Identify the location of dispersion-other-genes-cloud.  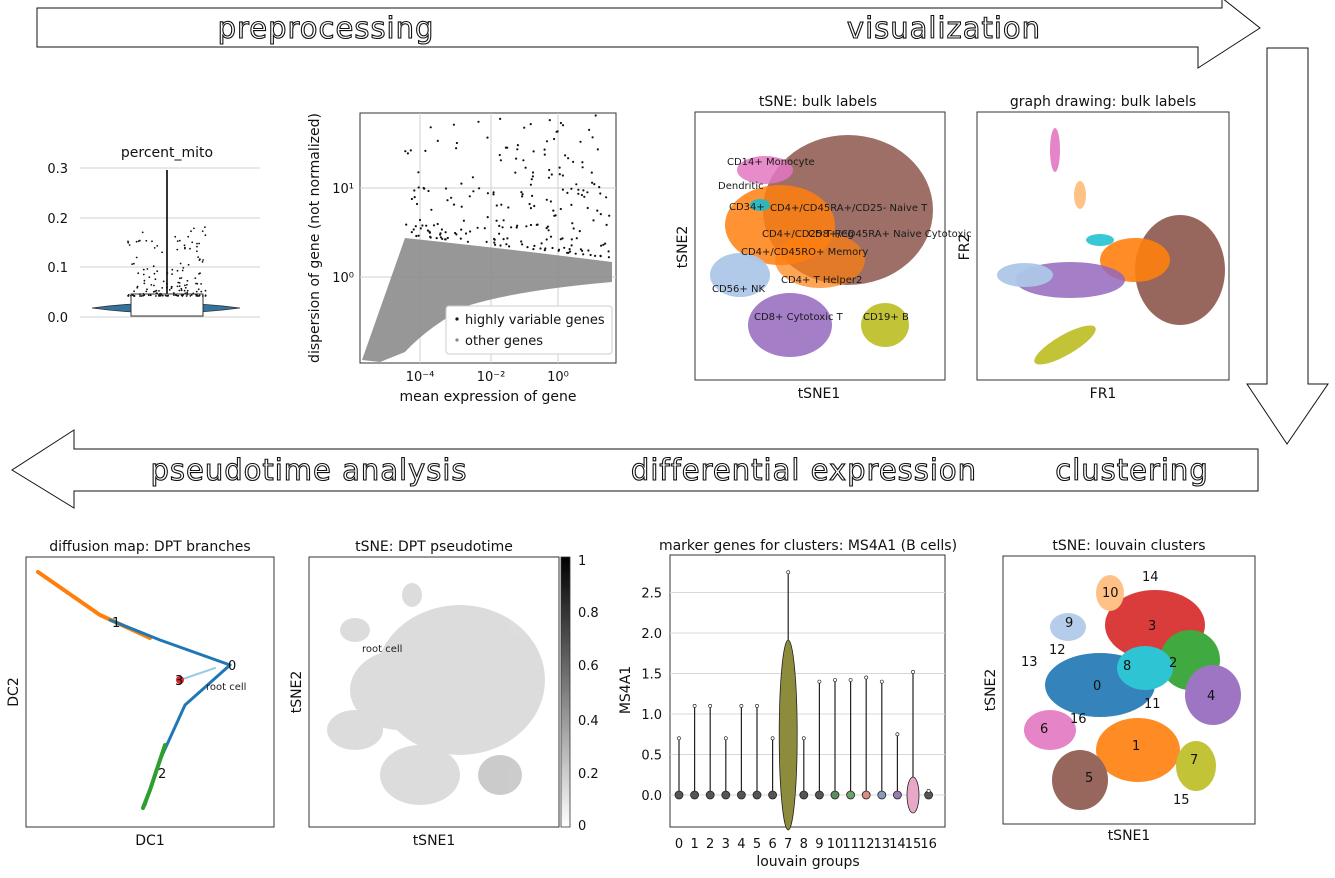
(487, 300).